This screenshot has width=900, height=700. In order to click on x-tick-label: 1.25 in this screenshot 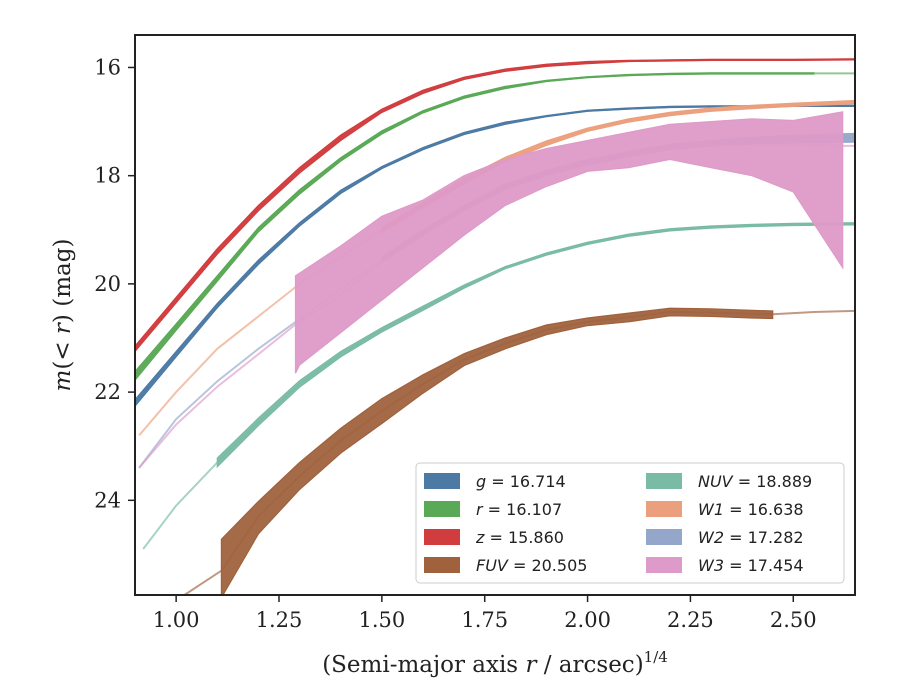, I will do `click(279, 620)`.